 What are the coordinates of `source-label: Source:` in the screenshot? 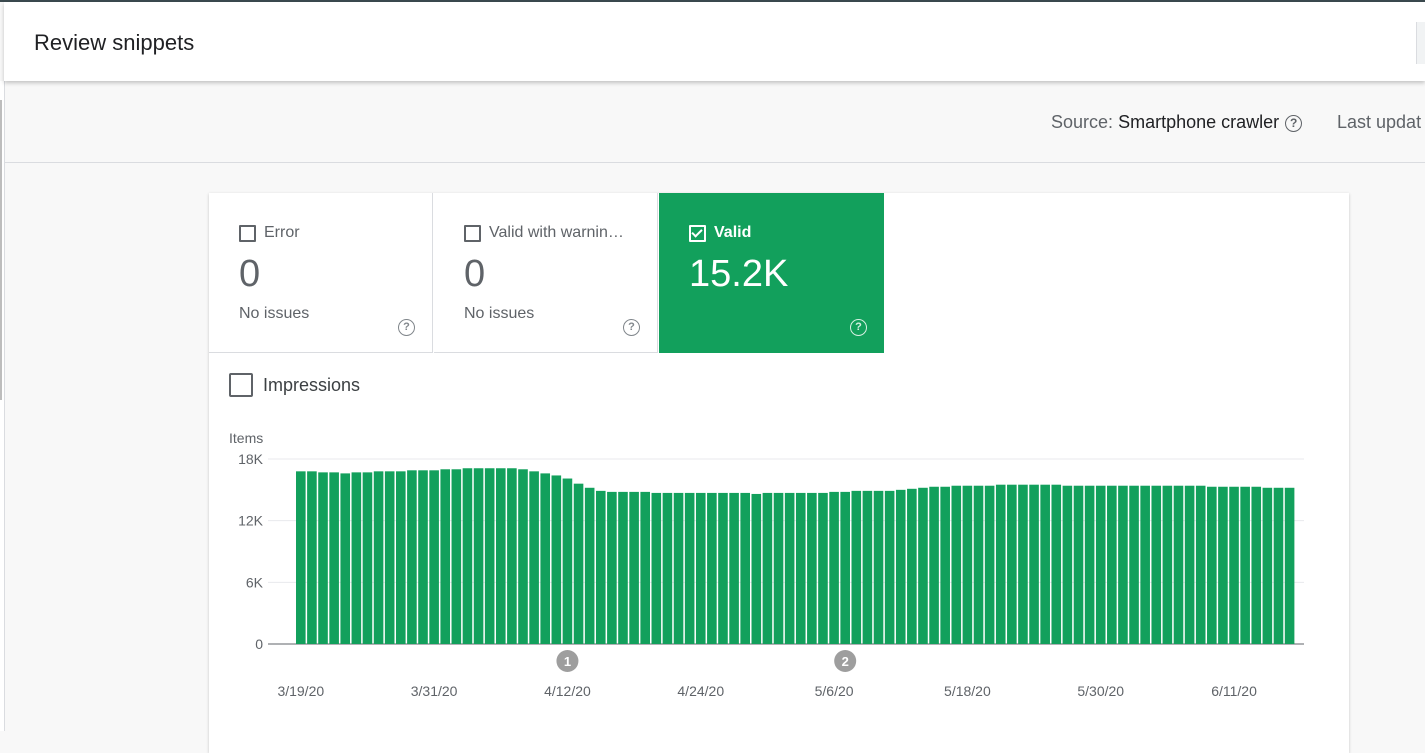 It's located at (1082, 122).